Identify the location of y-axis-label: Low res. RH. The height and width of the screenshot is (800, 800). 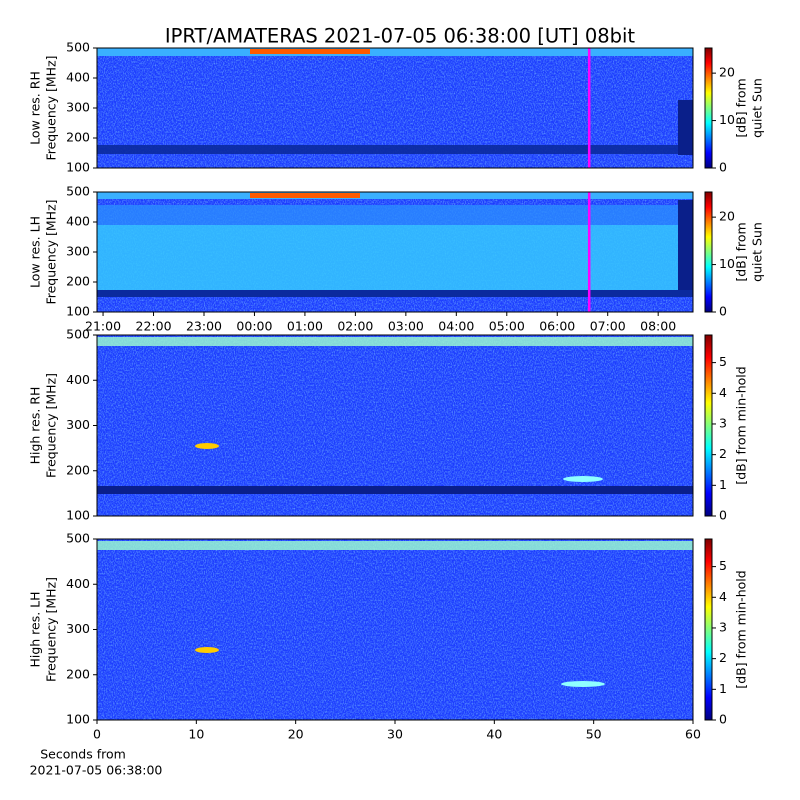
(35, 108).